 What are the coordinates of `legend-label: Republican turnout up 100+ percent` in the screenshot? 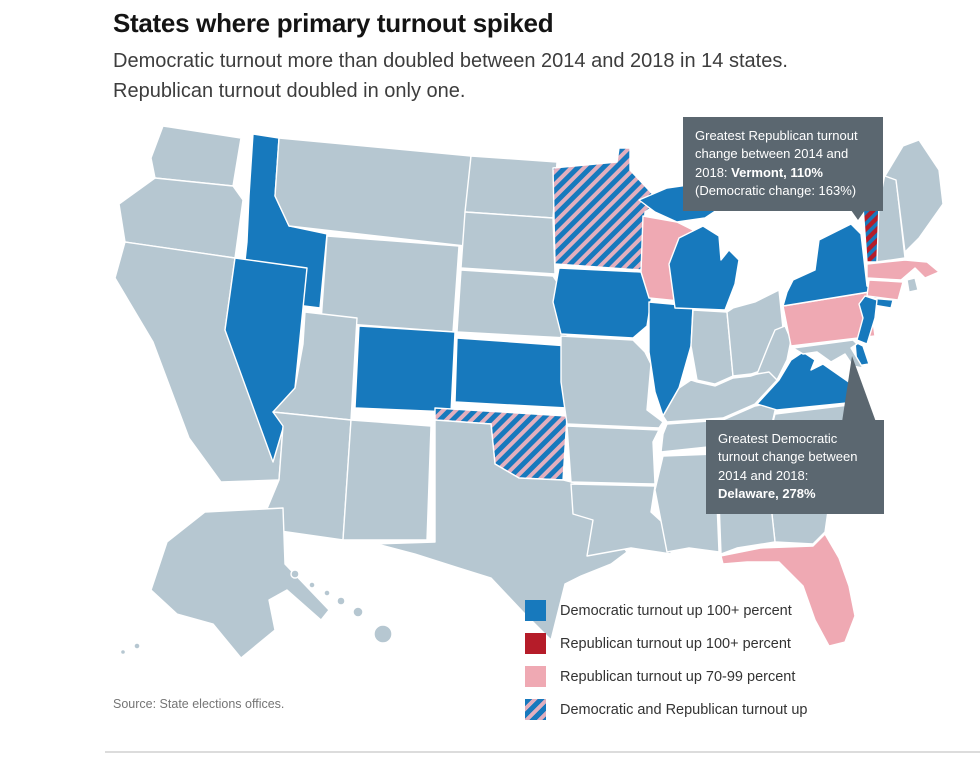 It's located at (675, 643).